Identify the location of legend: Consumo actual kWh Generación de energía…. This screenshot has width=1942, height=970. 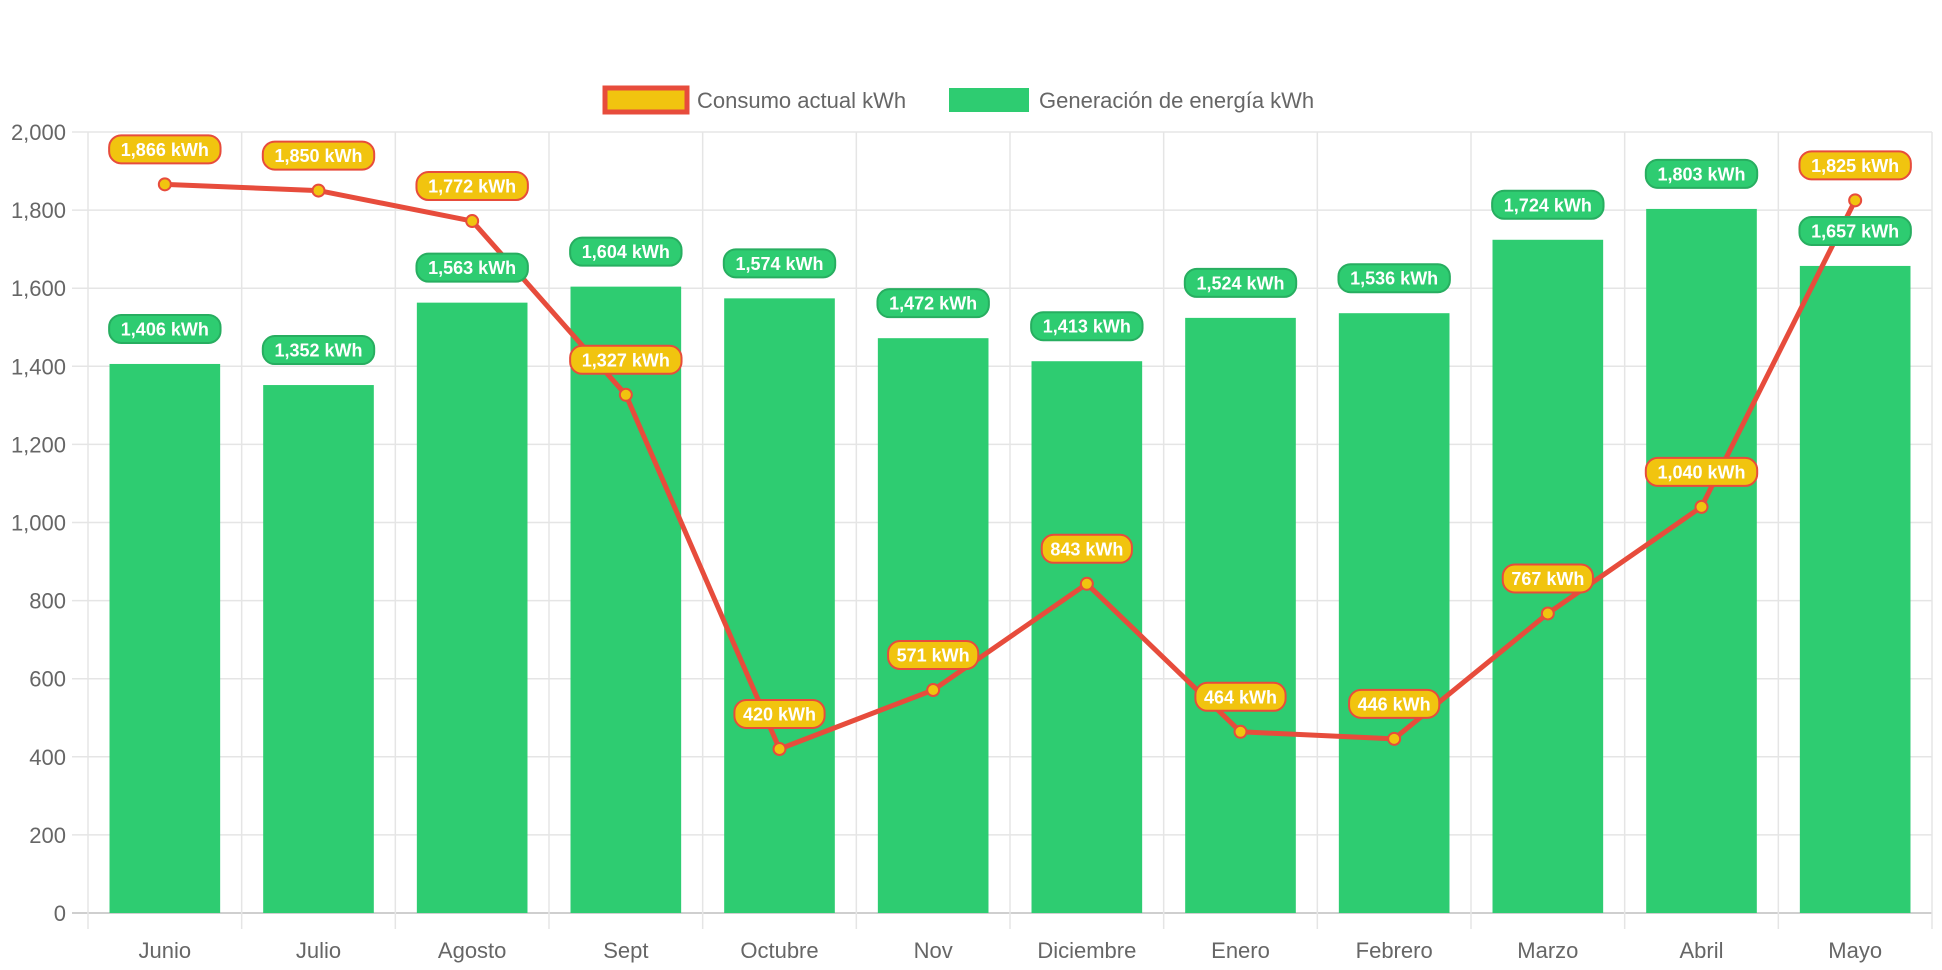
(958, 100).